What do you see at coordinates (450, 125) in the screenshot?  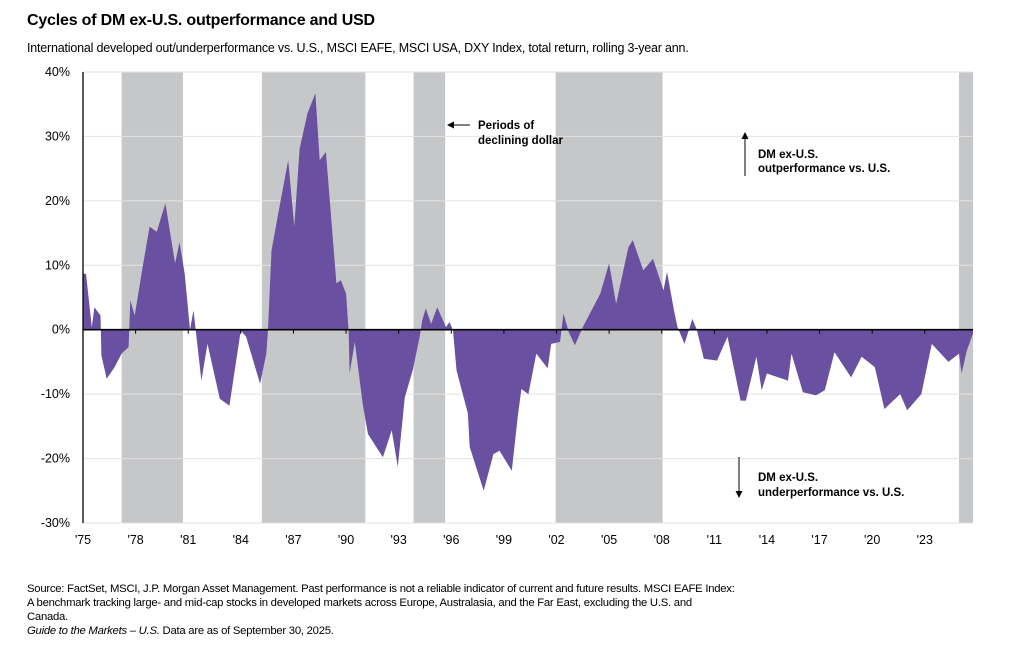 I see `left-arrow-icon` at bounding box center [450, 125].